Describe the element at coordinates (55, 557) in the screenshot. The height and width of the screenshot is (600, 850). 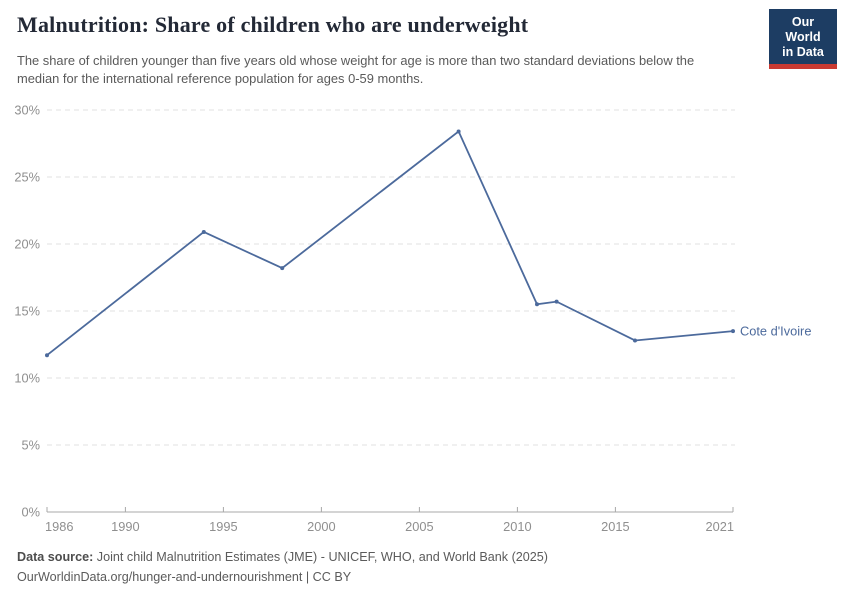
I see `data-source-label: Data source:` at that location.